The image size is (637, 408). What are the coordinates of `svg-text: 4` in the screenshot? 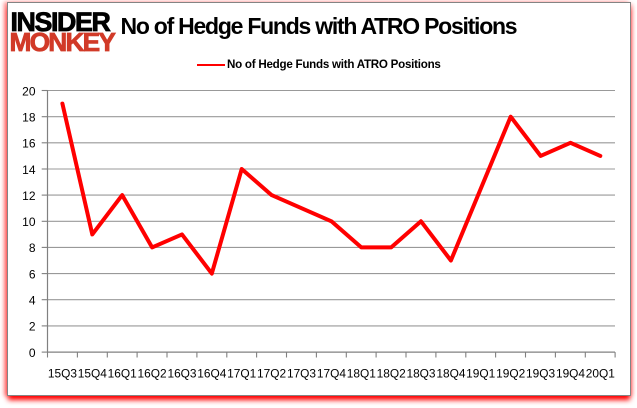 It's located at (32, 301).